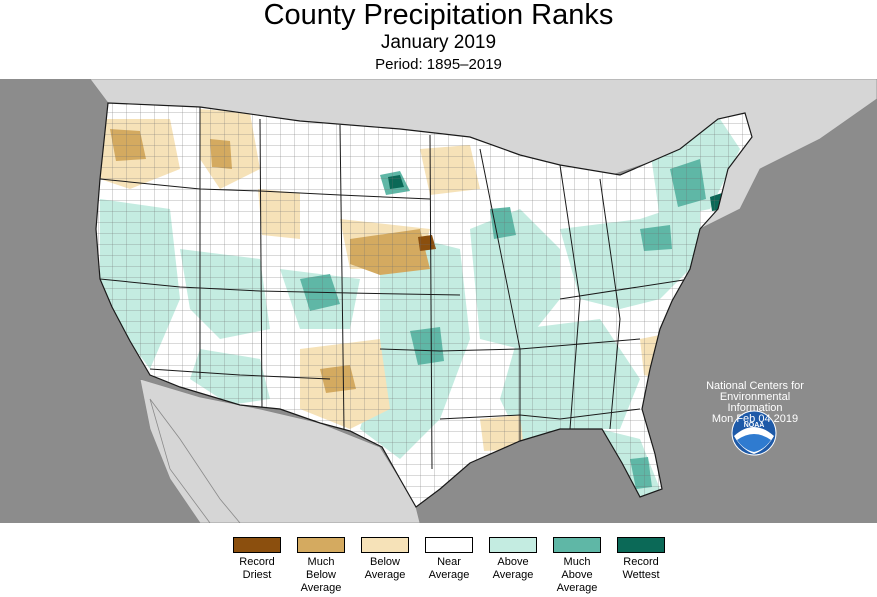 The width and height of the screenshot is (877, 597). I want to click on map-subtitle: January 2019, so click(438, 42).